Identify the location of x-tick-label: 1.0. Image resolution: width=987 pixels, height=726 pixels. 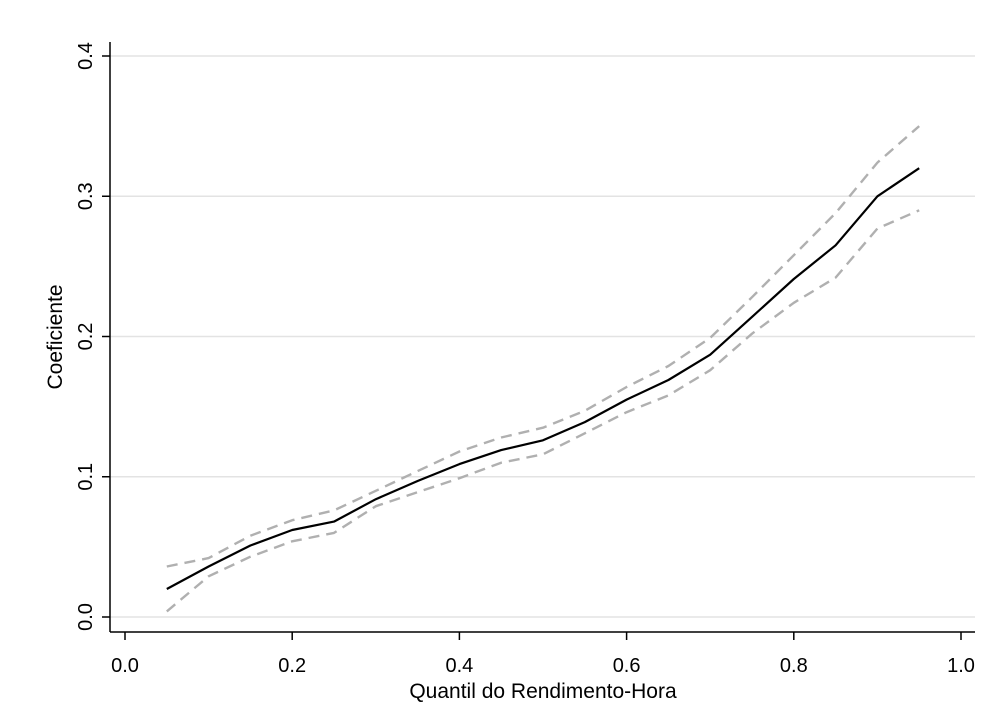
(961, 666).